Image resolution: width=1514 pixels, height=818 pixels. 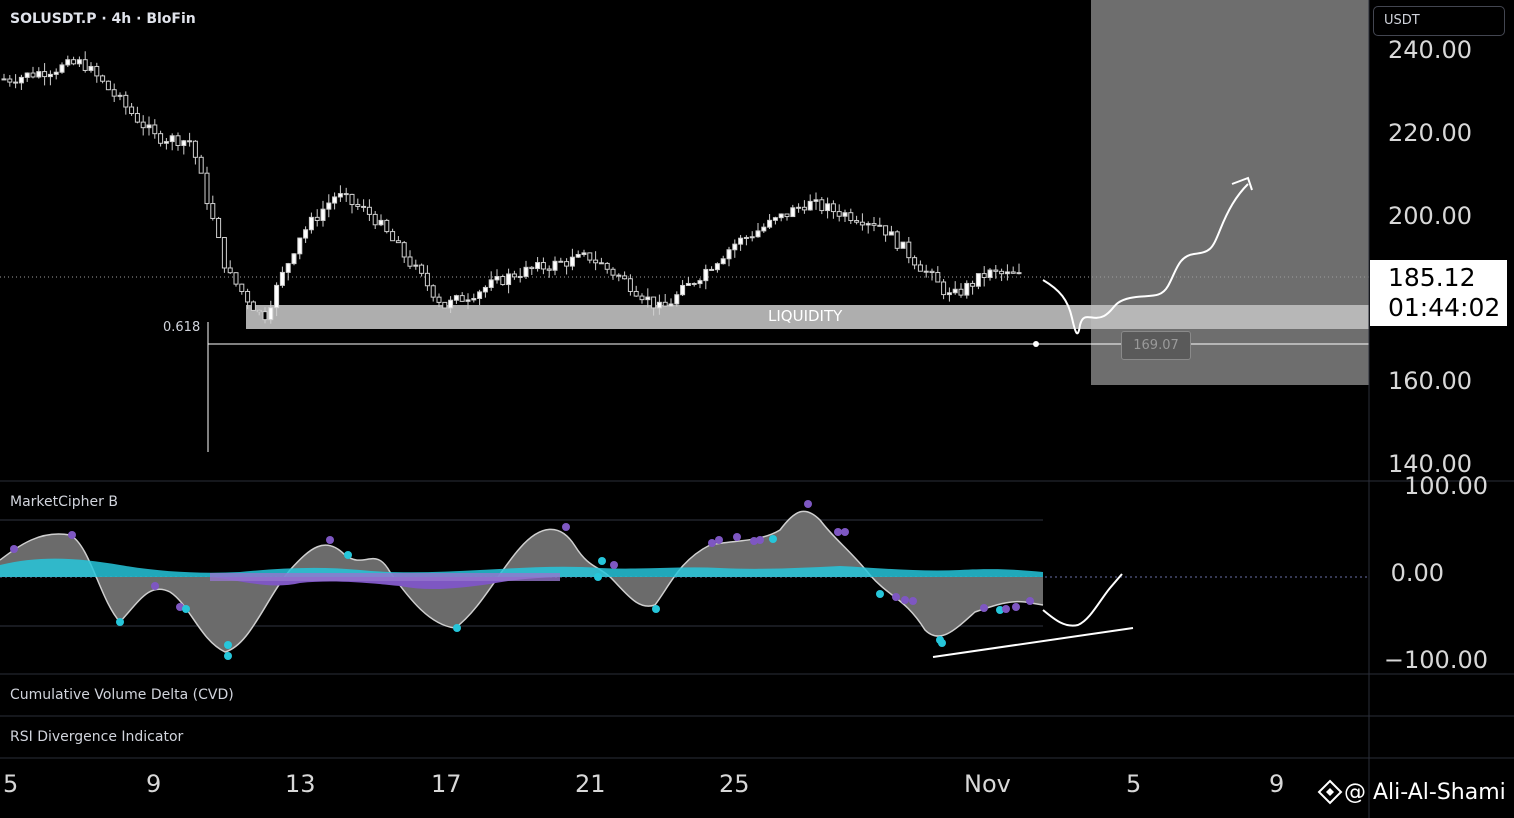 I want to click on liquidity-zone, so click(x=807, y=317).